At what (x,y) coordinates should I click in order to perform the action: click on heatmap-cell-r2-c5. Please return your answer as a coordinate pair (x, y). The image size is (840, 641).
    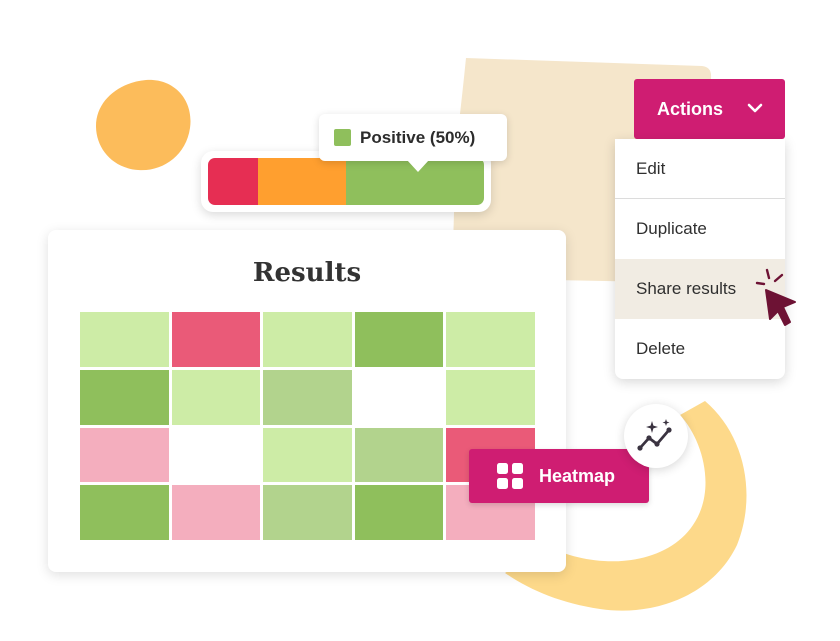
    Looking at the image, I should click on (490, 397).